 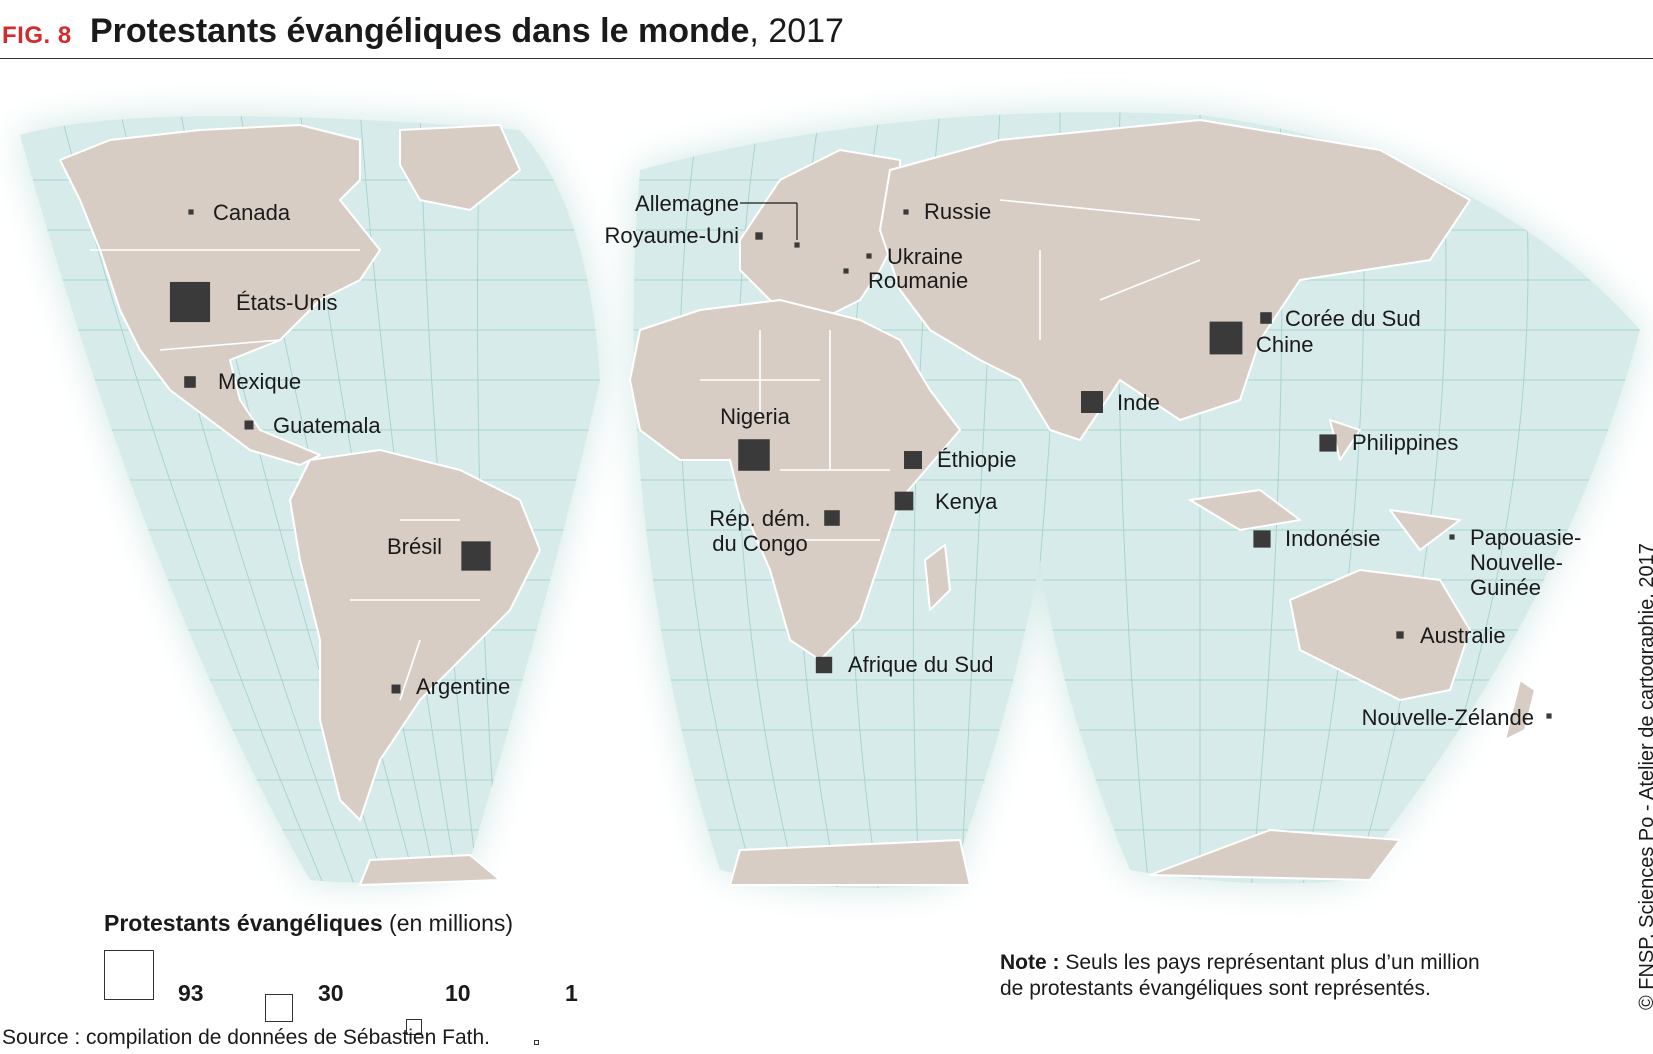 What do you see at coordinates (904, 501) in the screenshot?
I see `marker-kenya` at bounding box center [904, 501].